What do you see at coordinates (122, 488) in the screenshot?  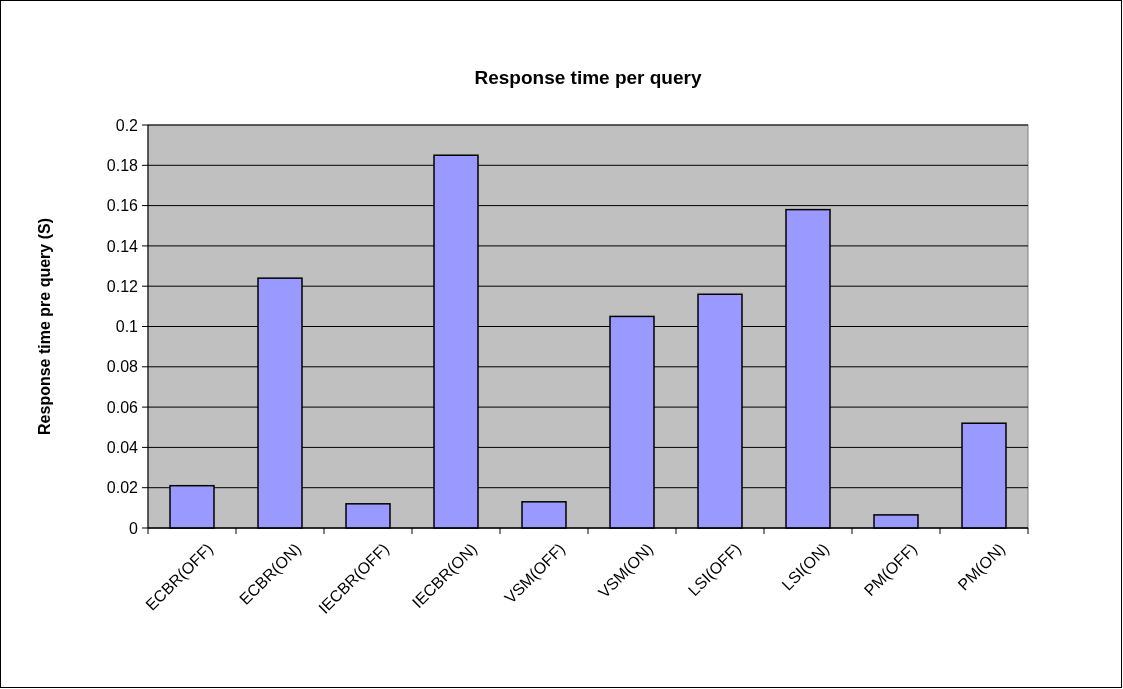 I see `y-tick-label: 0.02` at bounding box center [122, 488].